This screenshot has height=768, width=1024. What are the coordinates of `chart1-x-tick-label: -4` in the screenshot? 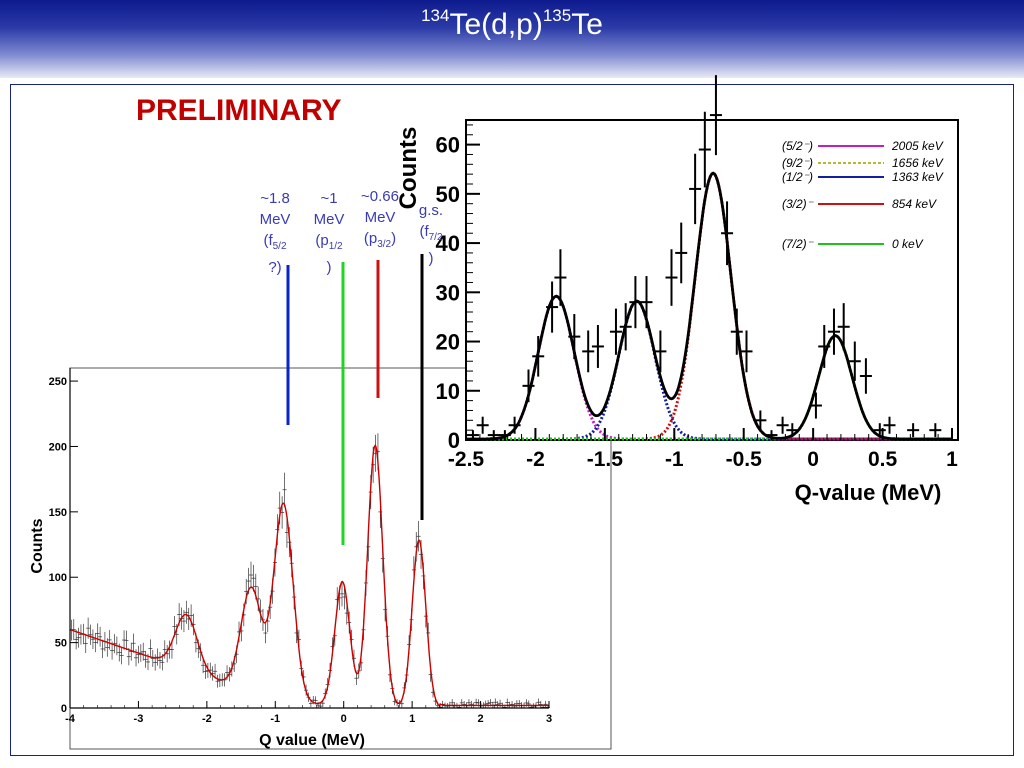 It's located at (70, 719).